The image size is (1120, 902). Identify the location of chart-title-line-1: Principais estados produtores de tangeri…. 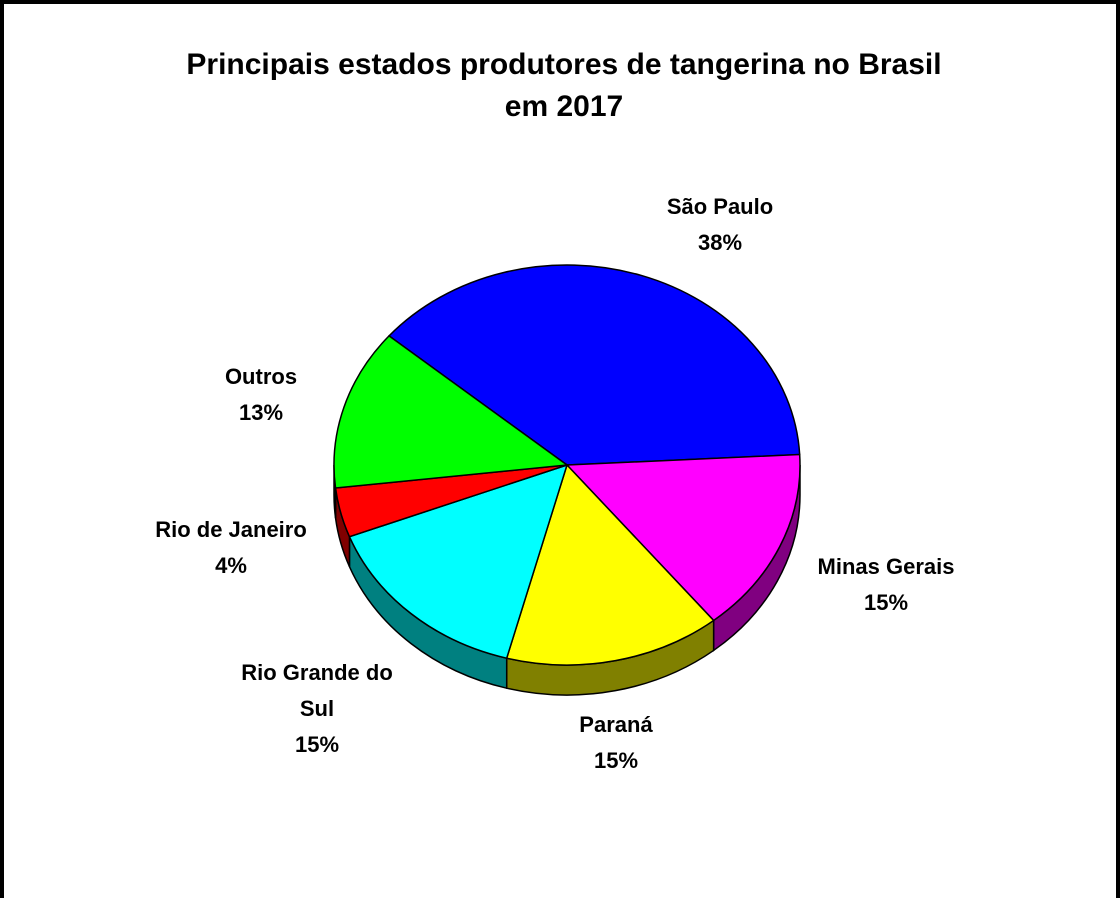
(564, 64).